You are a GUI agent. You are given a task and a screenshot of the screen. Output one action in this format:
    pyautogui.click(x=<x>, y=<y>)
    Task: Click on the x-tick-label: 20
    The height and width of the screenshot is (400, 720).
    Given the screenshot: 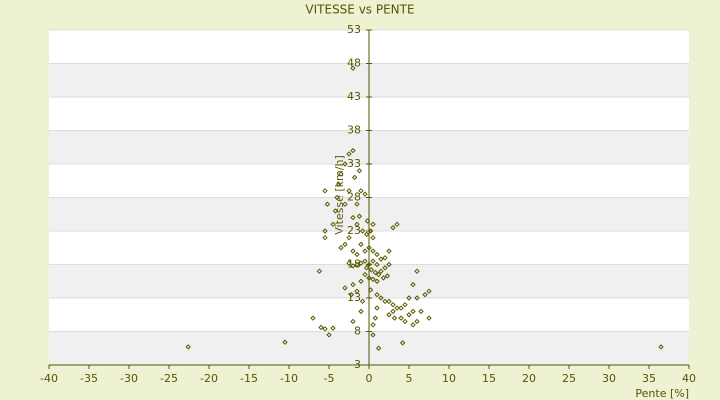 What is the action you would take?
    pyautogui.click(x=529, y=378)
    